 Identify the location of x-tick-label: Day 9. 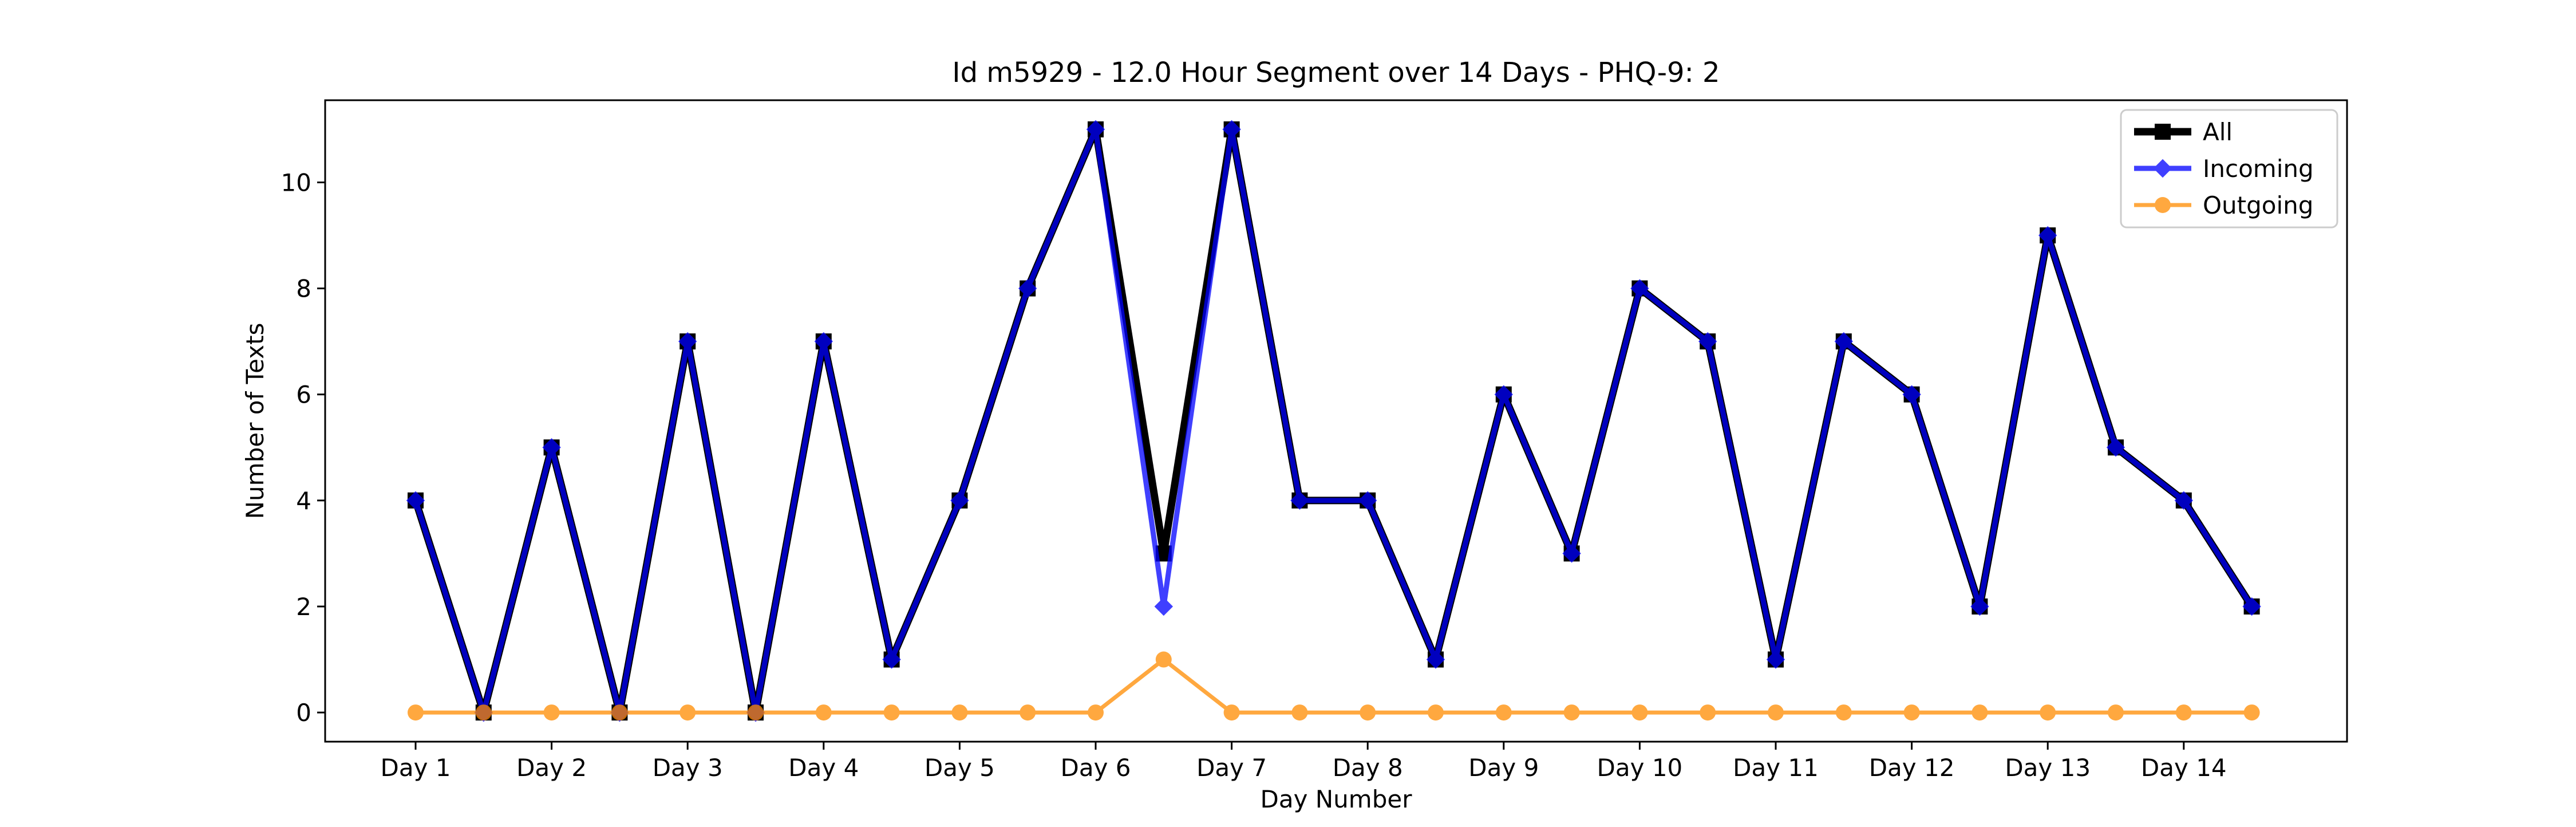
(1503, 768).